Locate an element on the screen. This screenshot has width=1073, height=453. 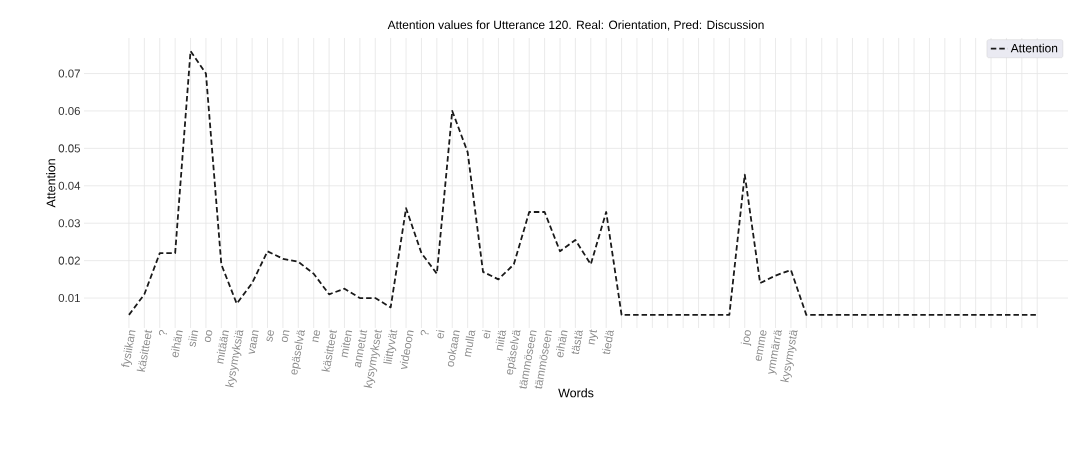
x-tick-label: kysymystä is located at coordinates (789, 356).